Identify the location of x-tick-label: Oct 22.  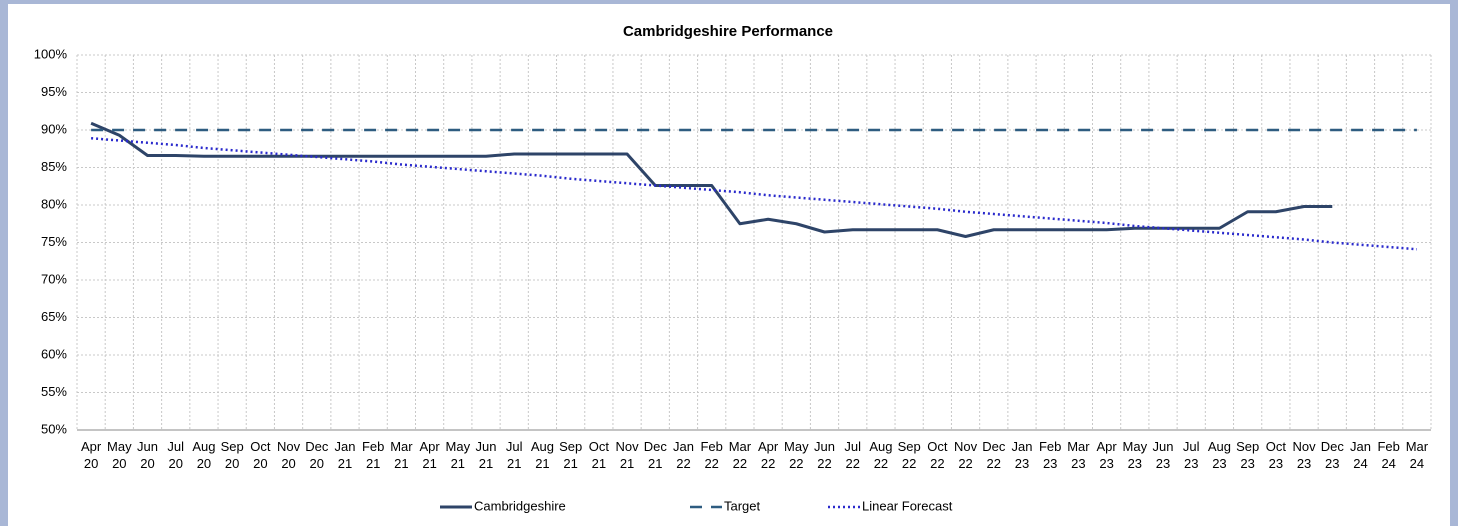
(937, 455).